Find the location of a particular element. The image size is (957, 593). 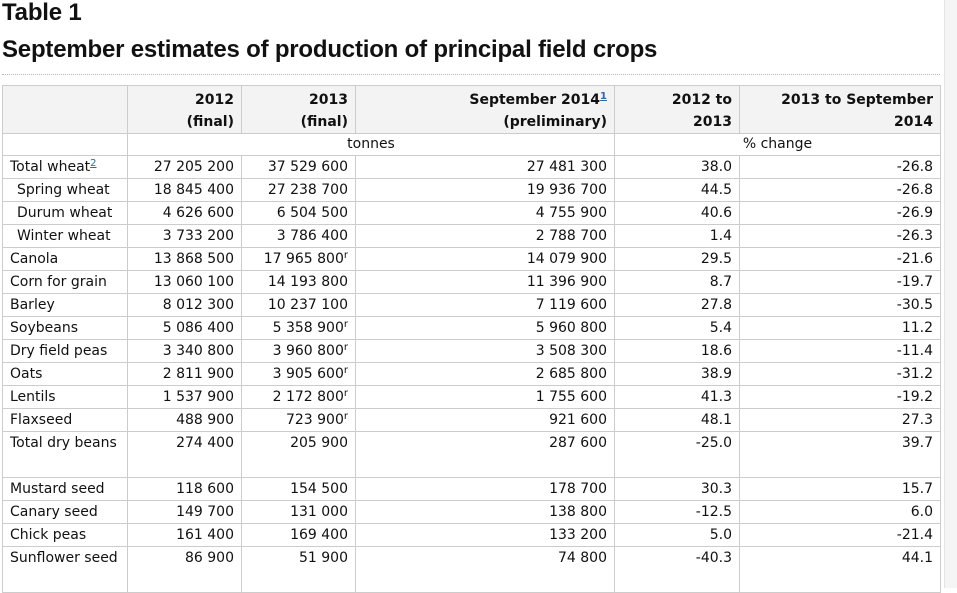

value-2013-cell: 6 504 500 is located at coordinates (298, 213).